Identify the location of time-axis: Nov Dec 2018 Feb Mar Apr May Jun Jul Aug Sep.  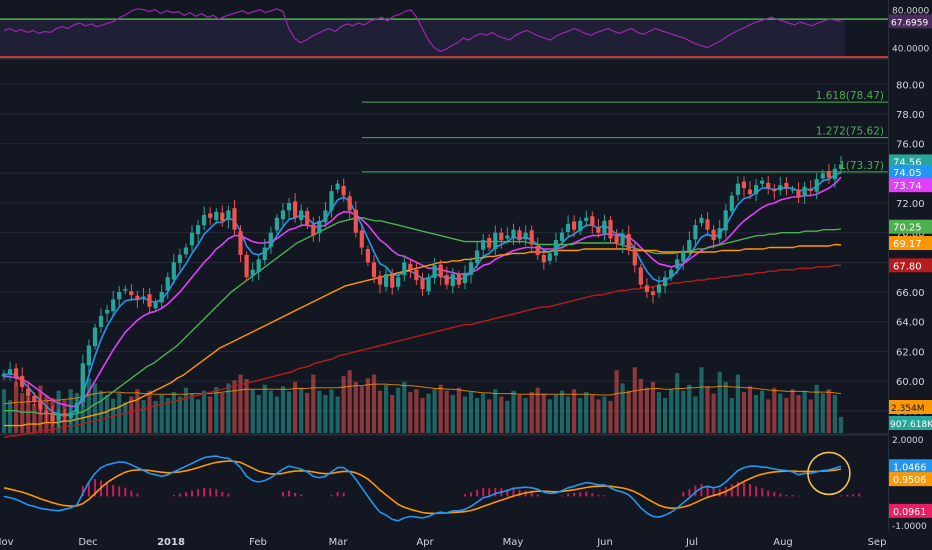
(443, 542).